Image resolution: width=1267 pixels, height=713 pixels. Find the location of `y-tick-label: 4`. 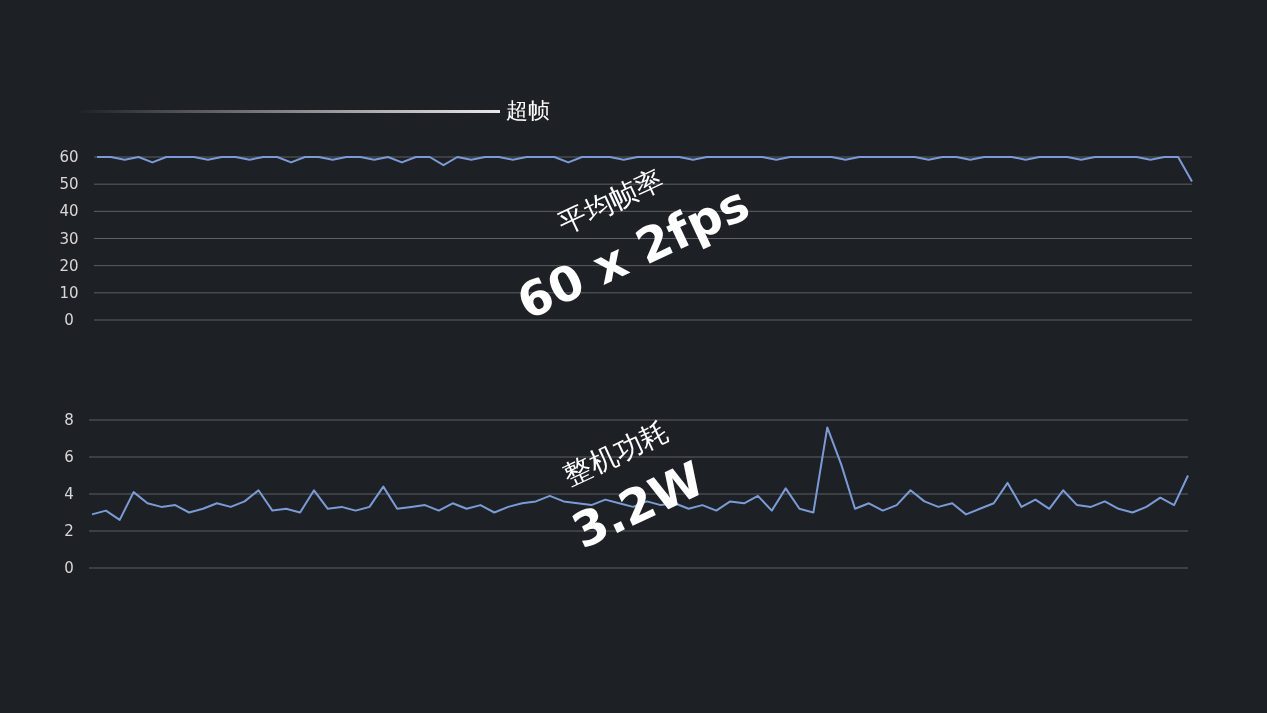

y-tick-label: 4 is located at coordinates (69, 494).